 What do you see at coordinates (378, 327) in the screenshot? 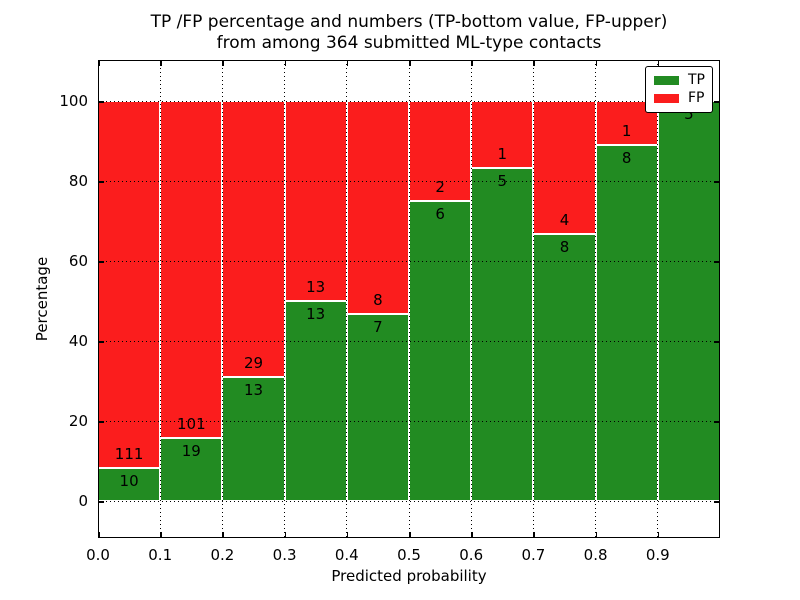
I see `bar-label-tp: 7` at bounding box center [378, 327].